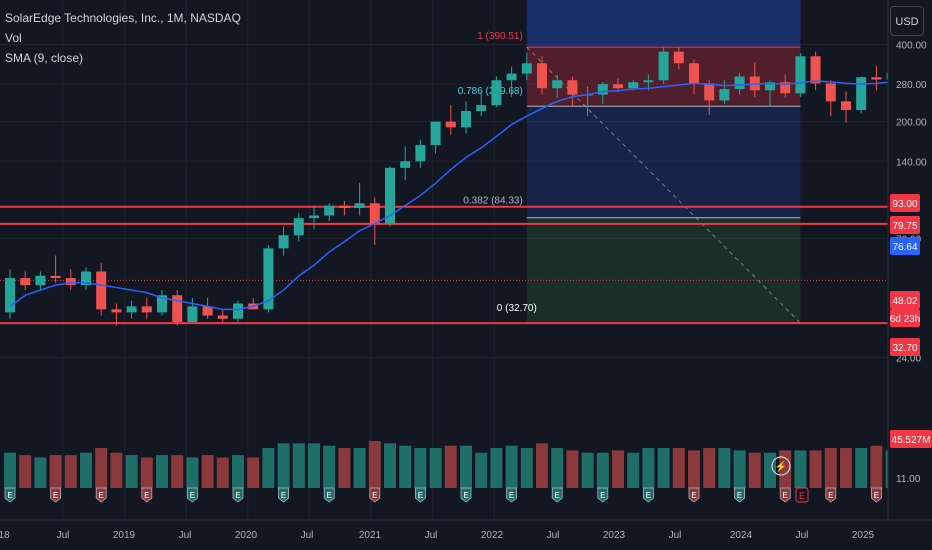  I want to click on upcoming-earnings-letter: E, so click(802, 496).